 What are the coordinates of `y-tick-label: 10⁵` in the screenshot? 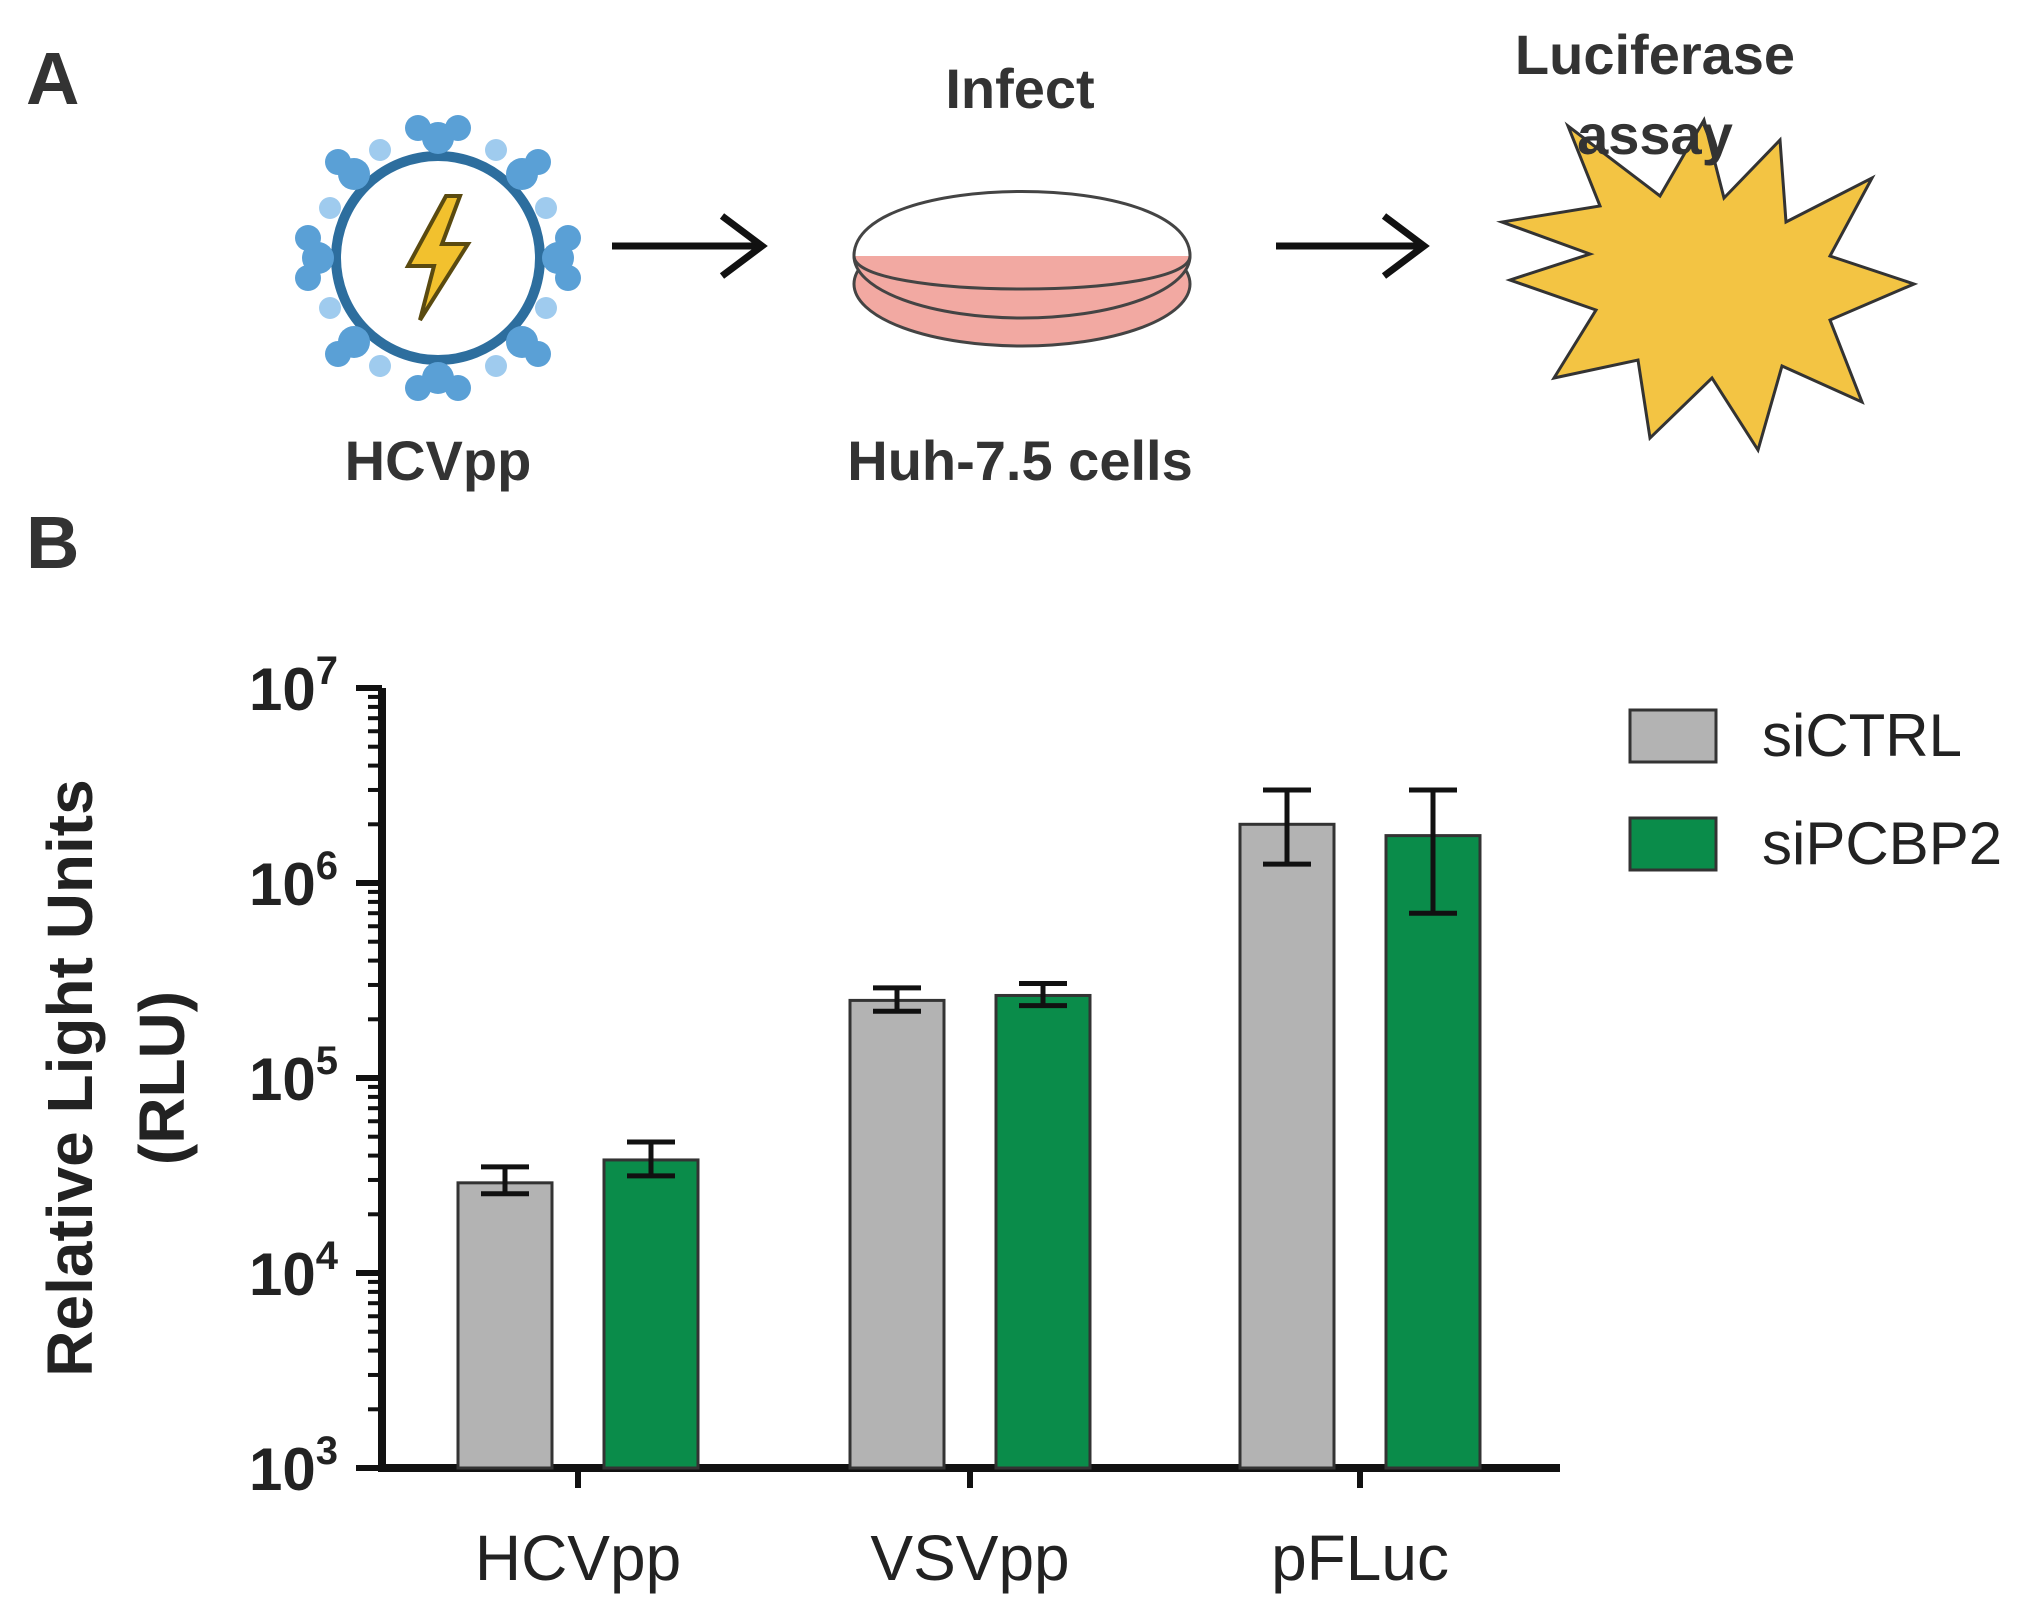 It's located at (293, 1076).